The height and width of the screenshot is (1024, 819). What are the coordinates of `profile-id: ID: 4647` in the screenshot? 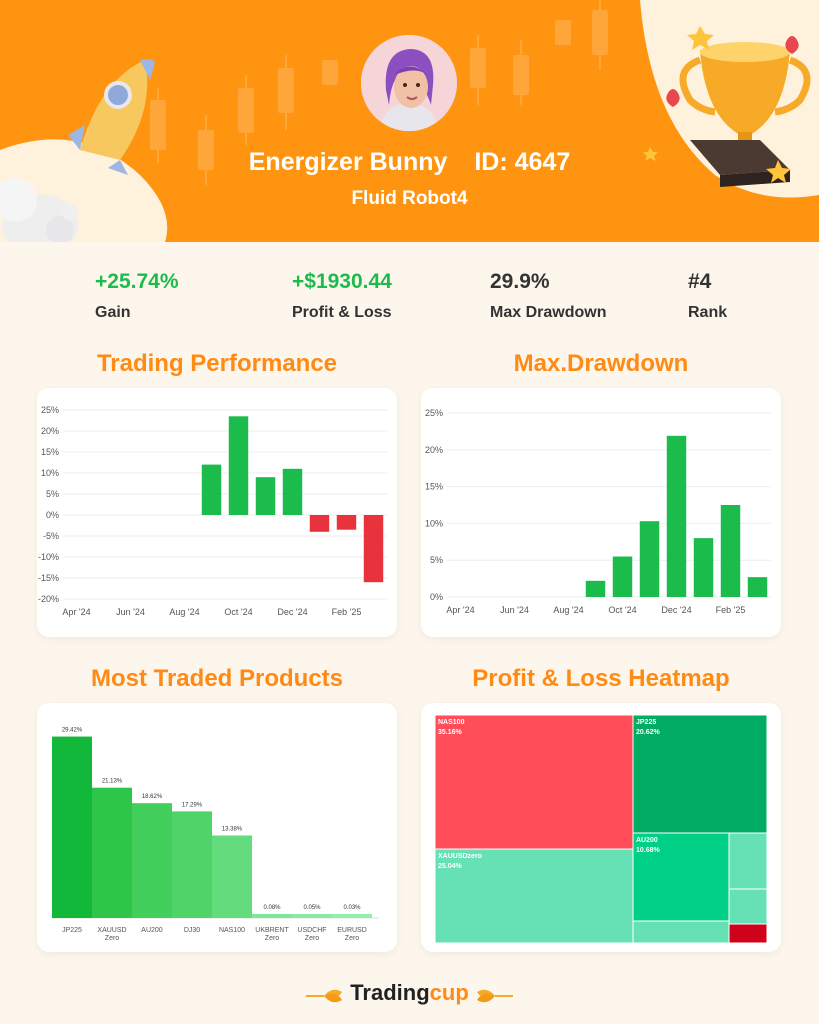 It's located at (522, 162).